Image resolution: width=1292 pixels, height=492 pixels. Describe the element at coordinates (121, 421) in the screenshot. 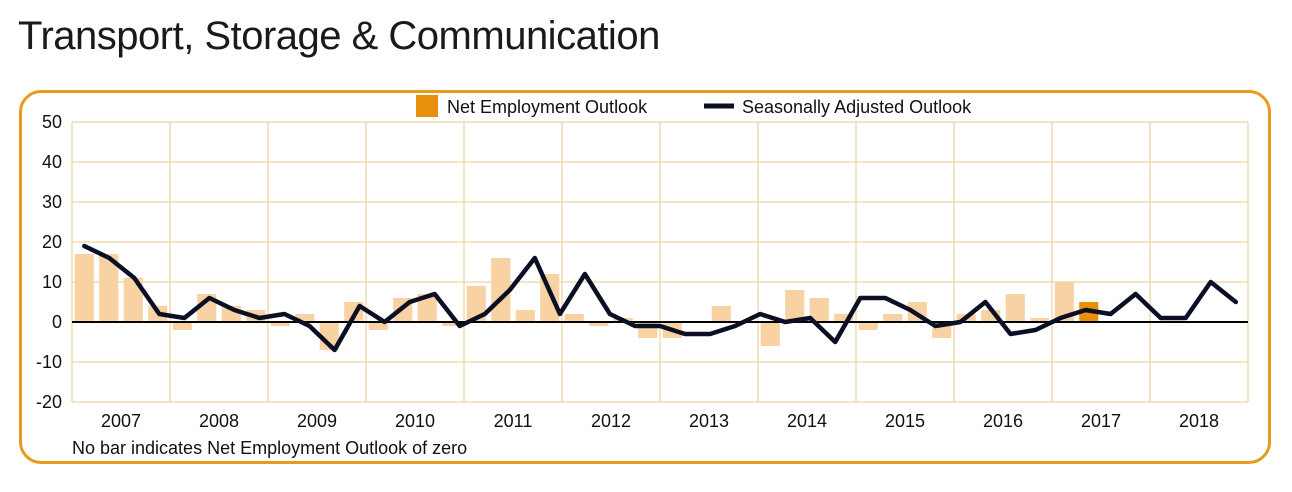

I see `x-tick-label: 2007` at that location.